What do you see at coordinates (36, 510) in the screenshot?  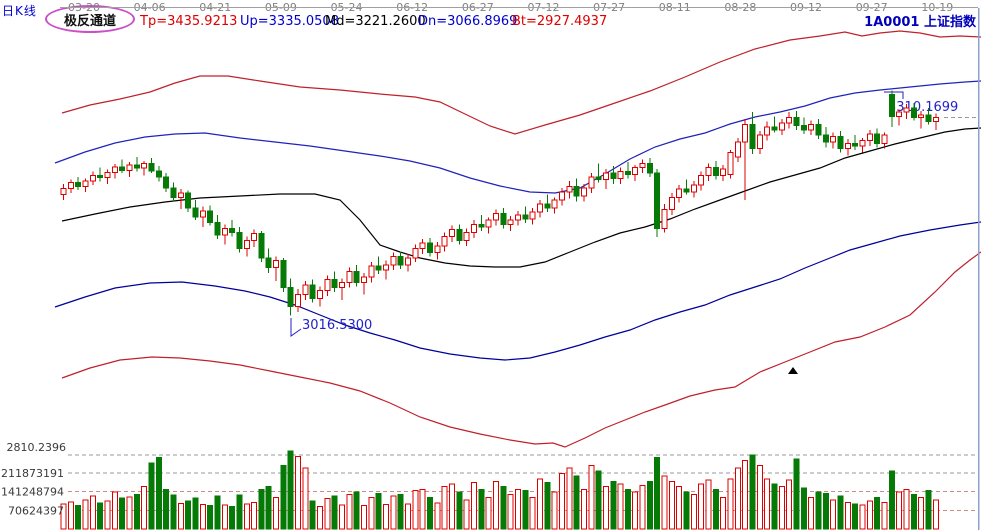 I see `volume-axis-label: 70624397` at bounding box center [36, 510].